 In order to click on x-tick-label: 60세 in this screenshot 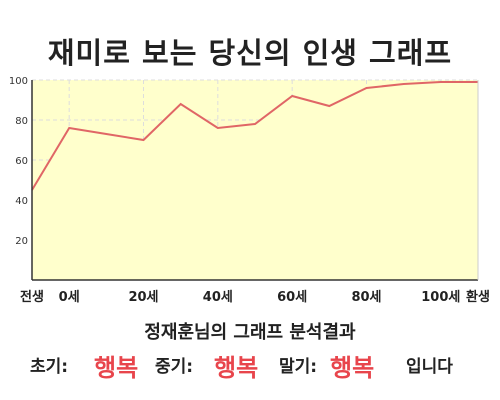, I will do `click(292, 297)`.